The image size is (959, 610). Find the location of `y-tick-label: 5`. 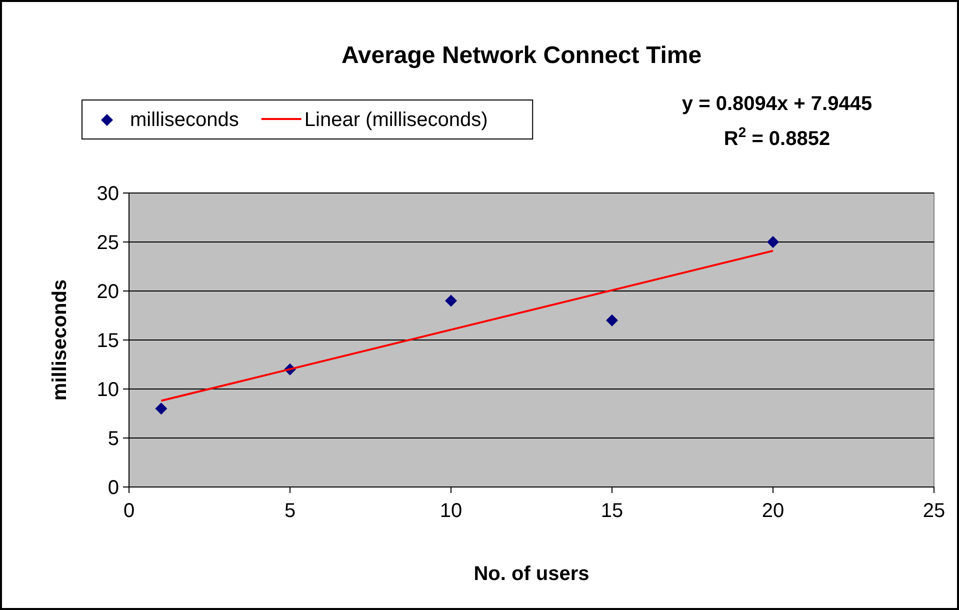

y-tick-label: 5 is located at coordinates (113, 439).